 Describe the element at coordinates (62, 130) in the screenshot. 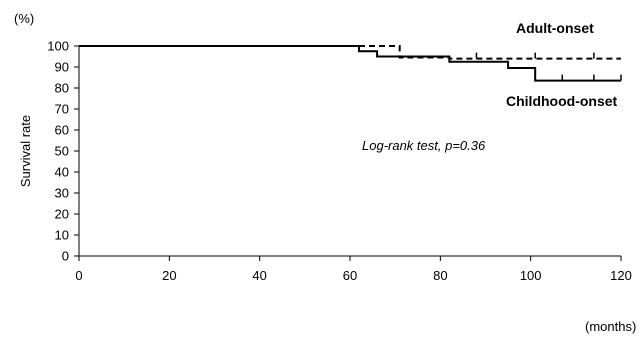

I see `y-tick-label-60: 60` at that location.